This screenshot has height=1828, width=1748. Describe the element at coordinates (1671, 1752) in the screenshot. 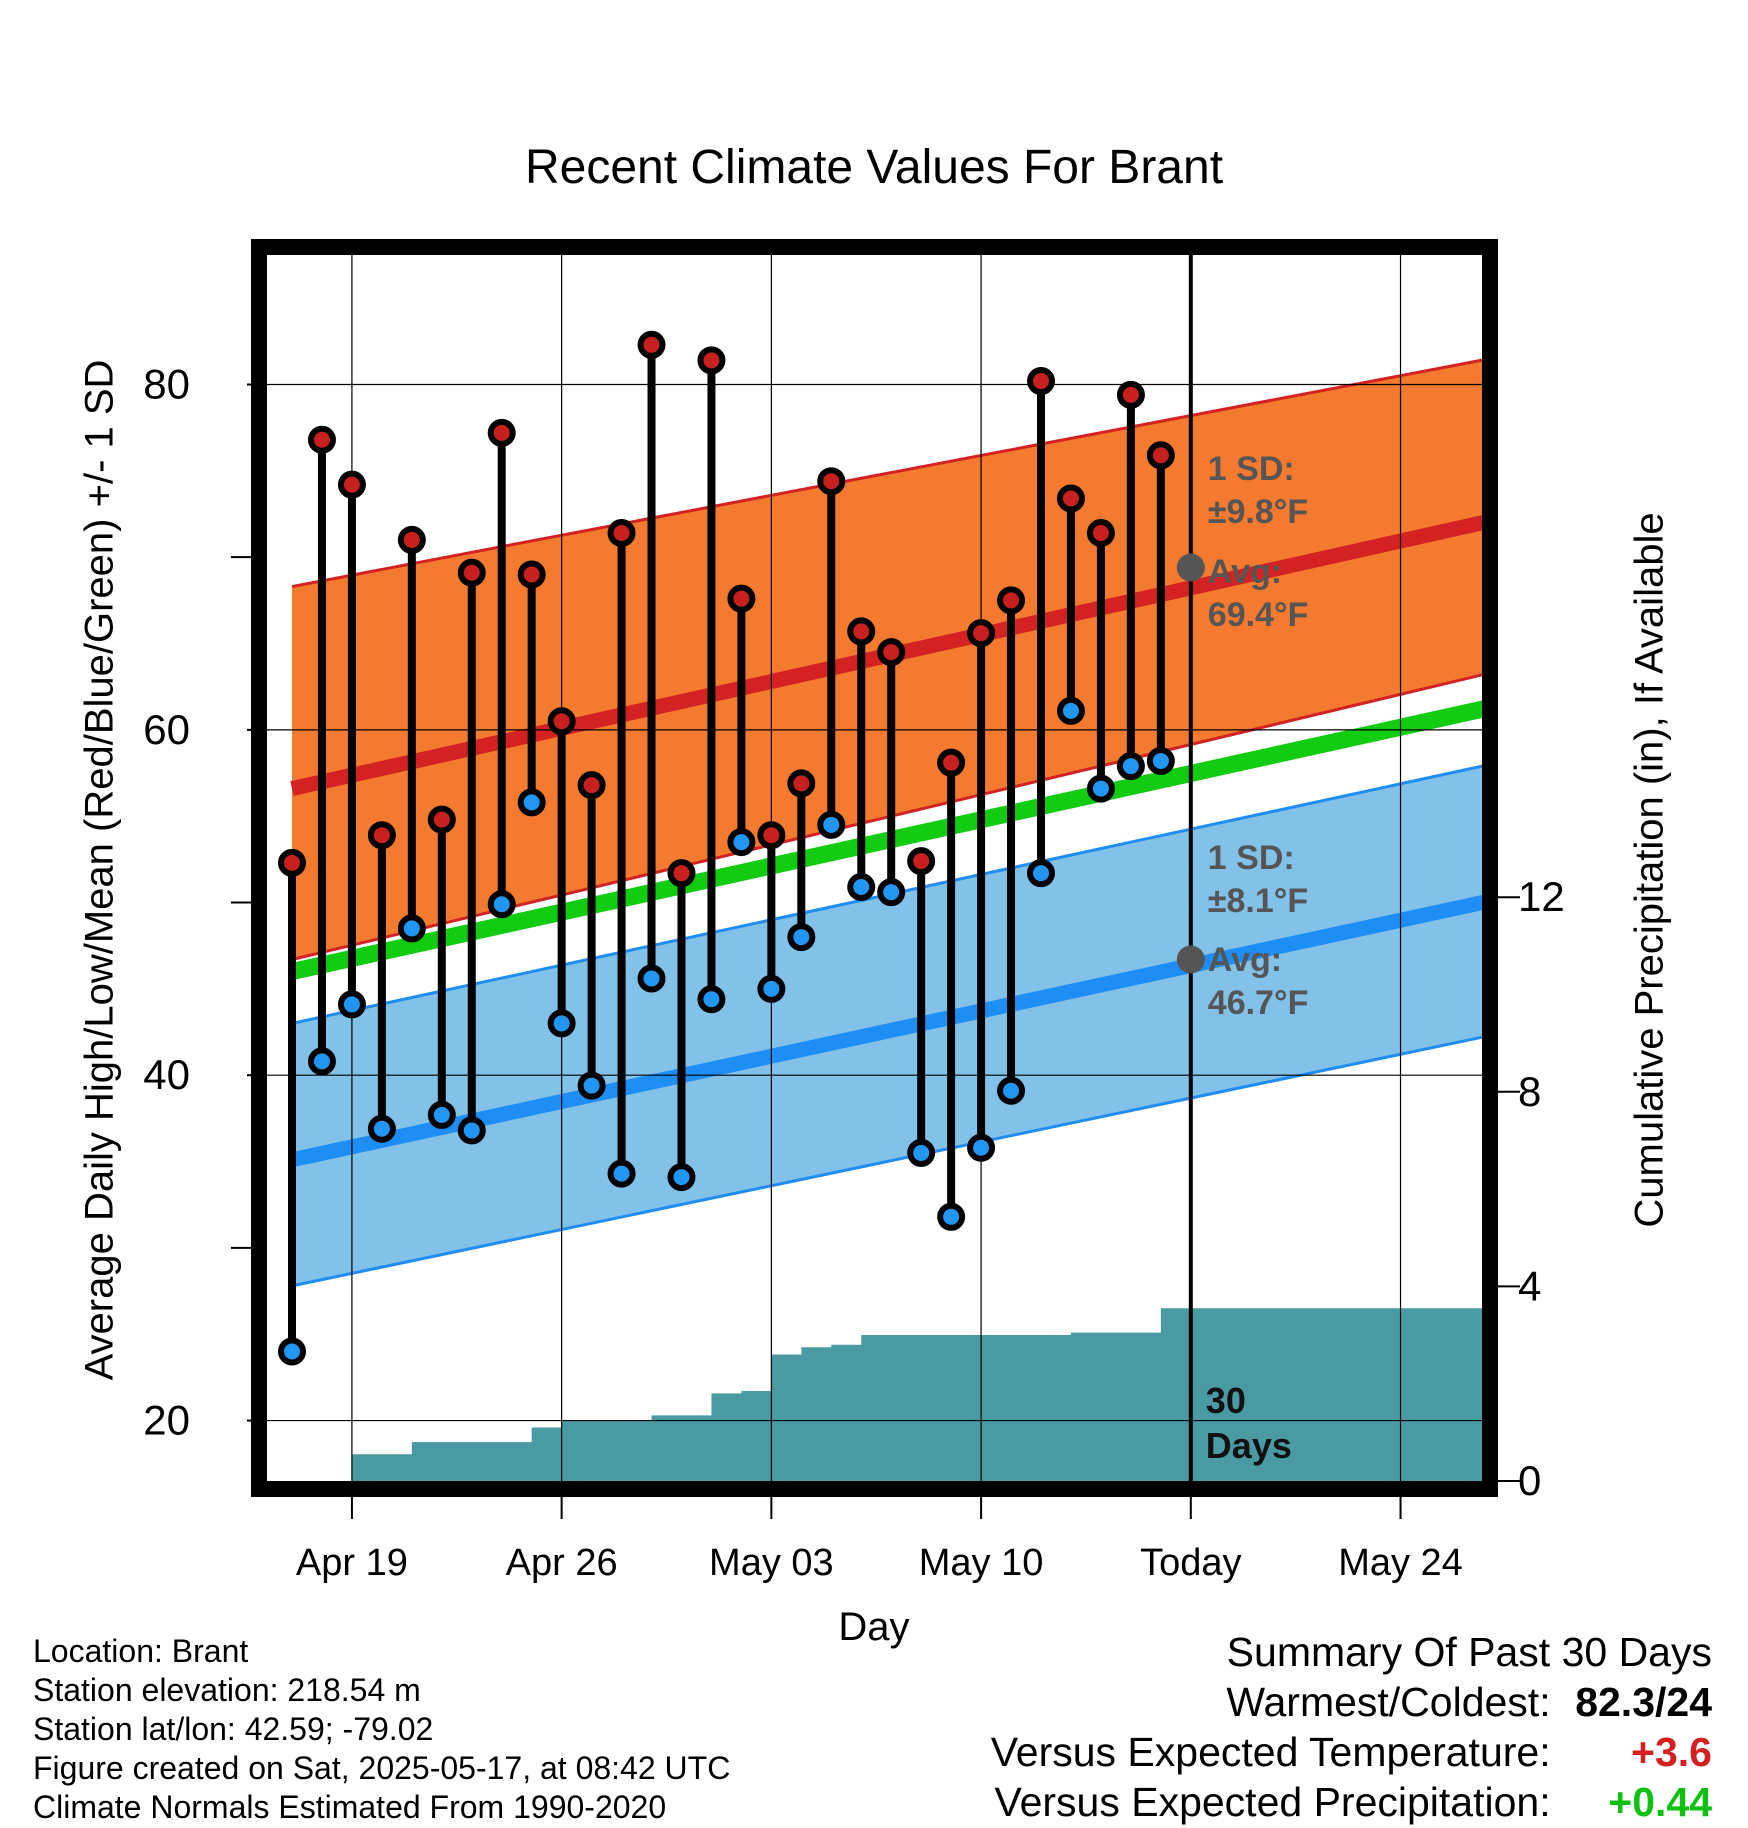

I see `temp-anomaly-value: +3.6` at that location.